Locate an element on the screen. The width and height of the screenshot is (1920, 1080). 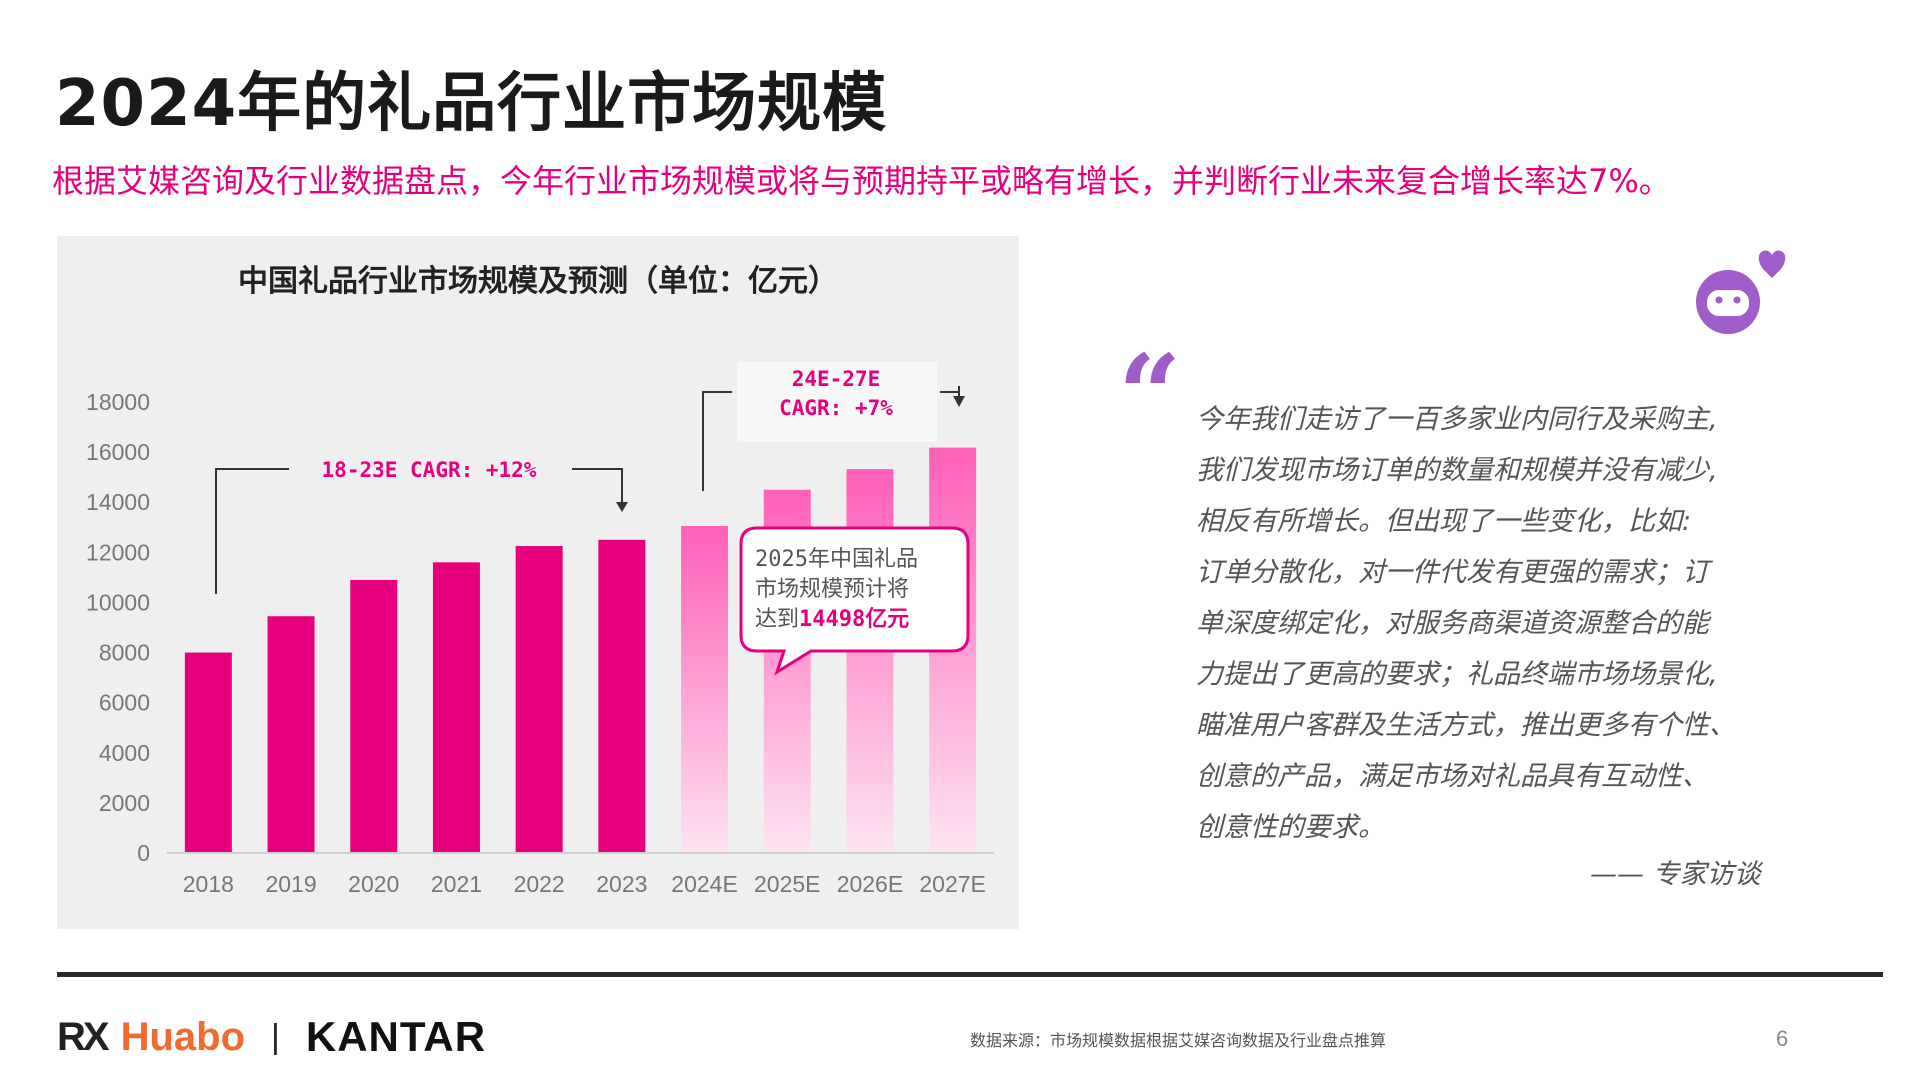
x-tick-label: 2019 is located at coordinates (290, 884).